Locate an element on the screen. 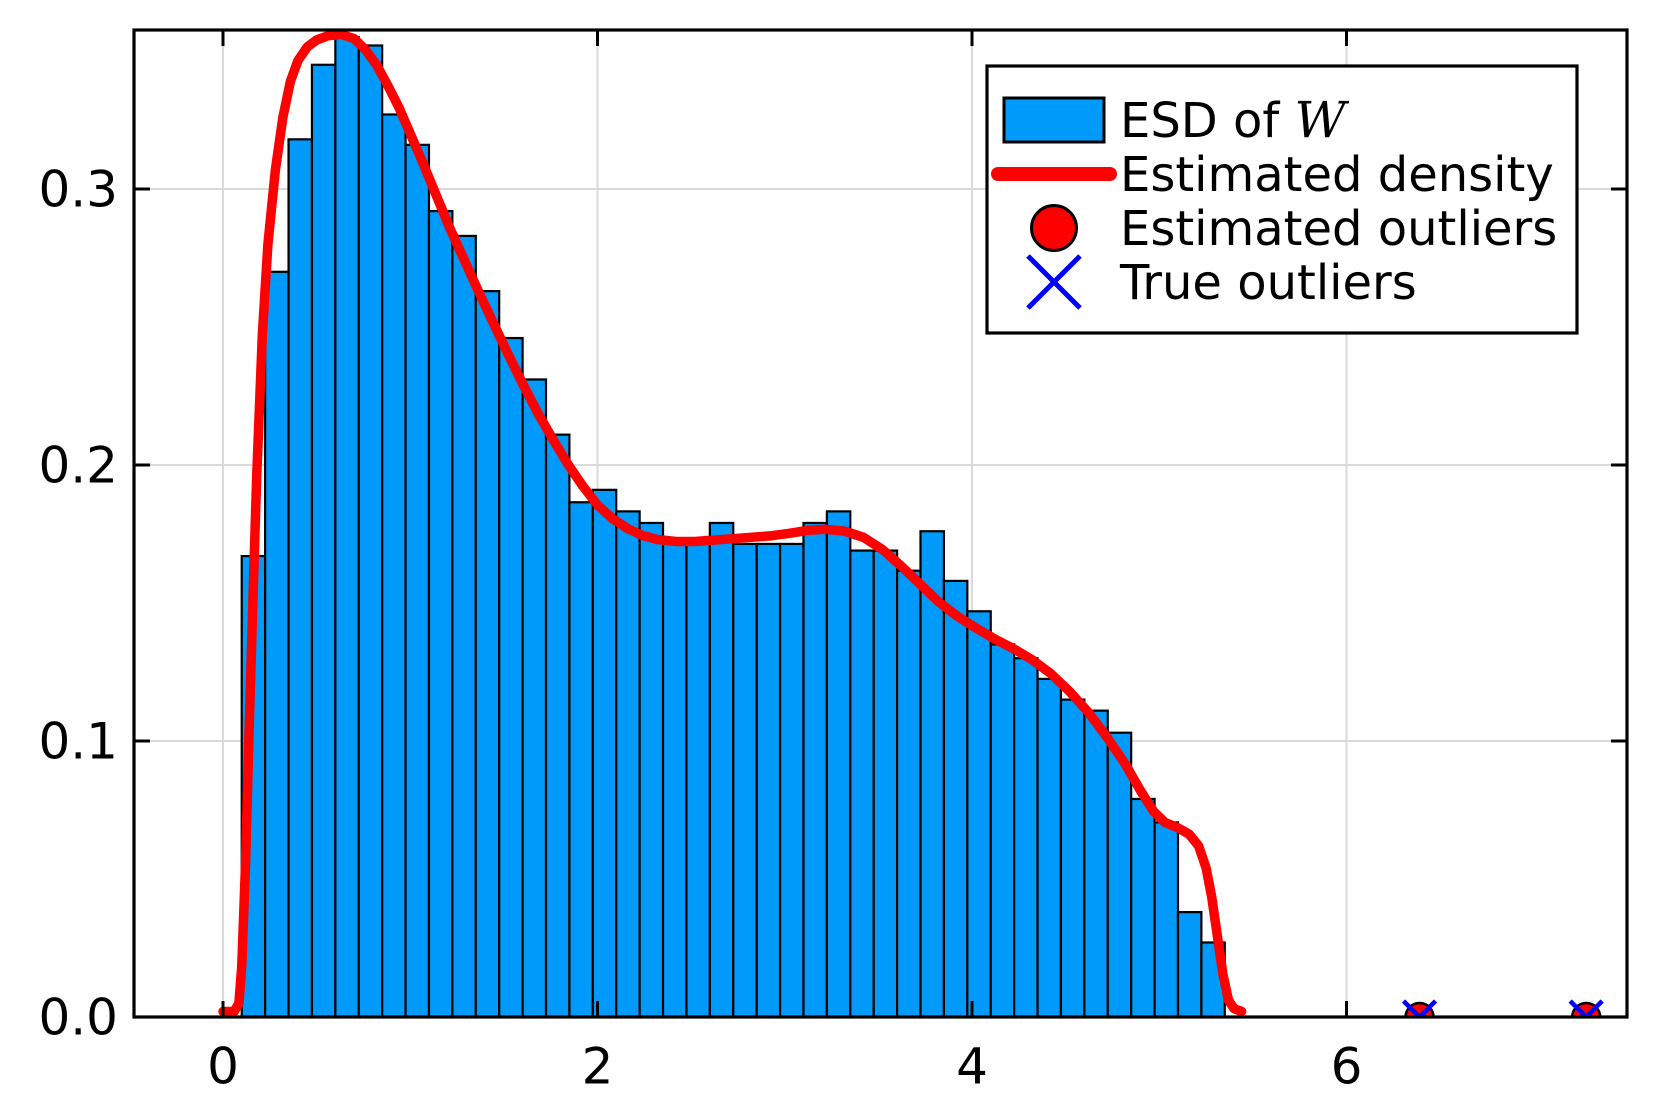 The width and height of the screenshot is (1661, 1107). legend-item-label: Estimated outliers is located at coordinates (1338, 229).